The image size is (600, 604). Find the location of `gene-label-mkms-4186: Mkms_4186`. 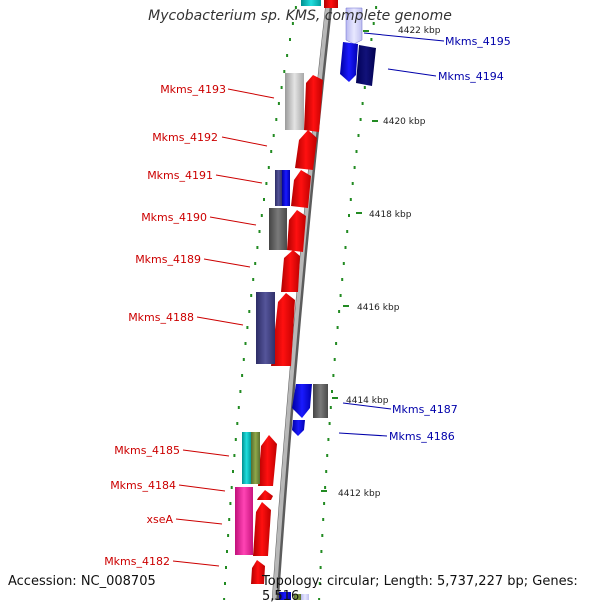

gene-label-mkms-4186: Mkms_4186 is located at coordinates (422, 436).